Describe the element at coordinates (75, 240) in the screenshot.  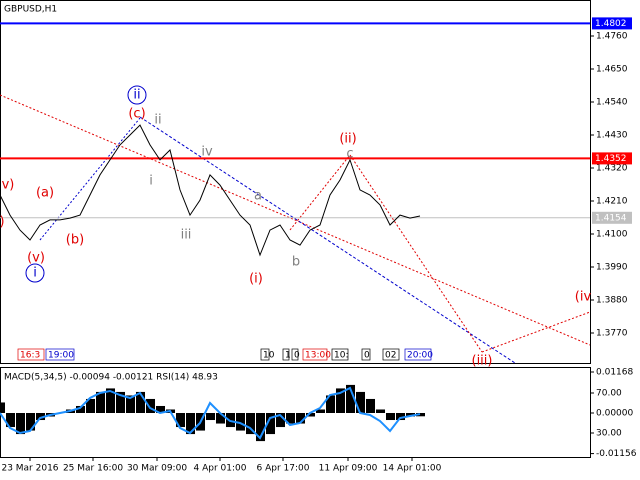
I see `wave-label: (b)` at that location.